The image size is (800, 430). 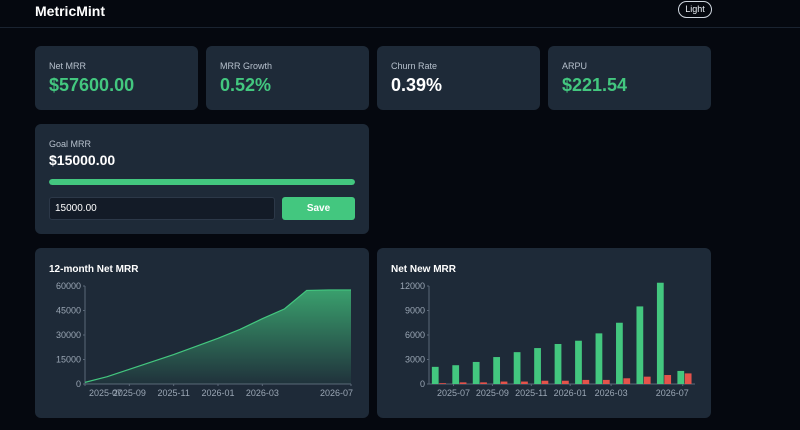 What do you see at coordinates (575, 66) in the screenshot?
I see `kpi-label: ARPU` at bounding box center [575, 66].